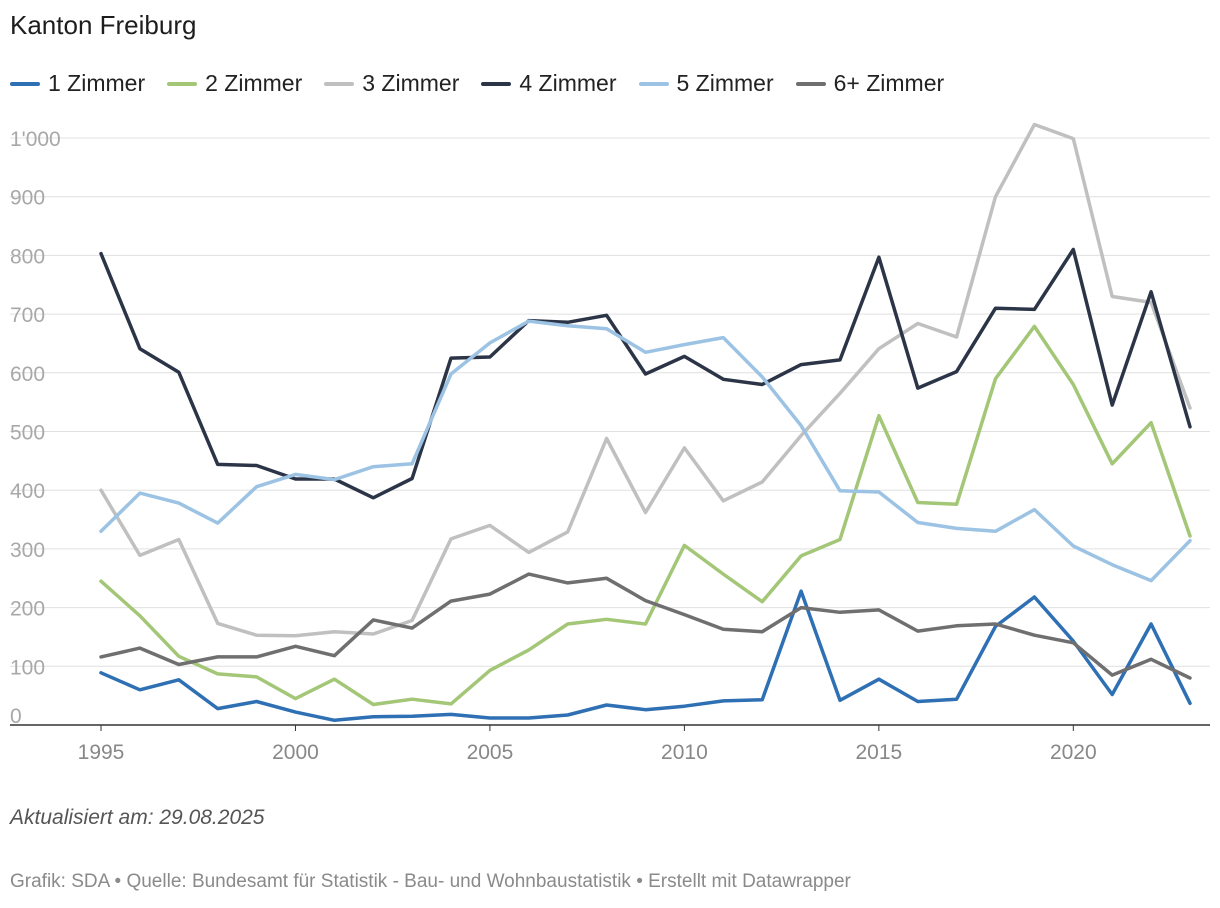  I want to click on legend-item-6-zimmer: 6+ Zimmer, so click(870, 83).